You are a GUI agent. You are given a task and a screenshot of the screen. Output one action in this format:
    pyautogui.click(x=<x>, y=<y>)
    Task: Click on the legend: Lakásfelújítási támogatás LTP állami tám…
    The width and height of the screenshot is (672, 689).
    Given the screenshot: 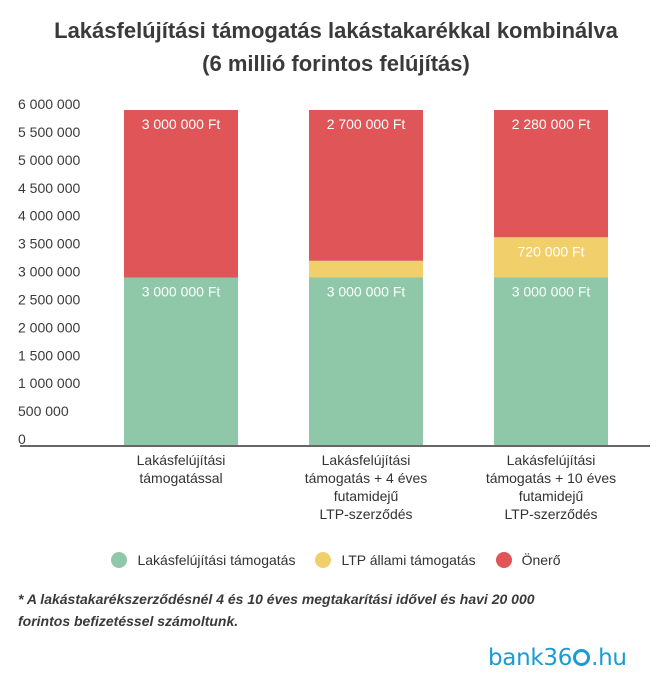 What is the action you would take?
    pyautogui.click(x=336, y=560)
    